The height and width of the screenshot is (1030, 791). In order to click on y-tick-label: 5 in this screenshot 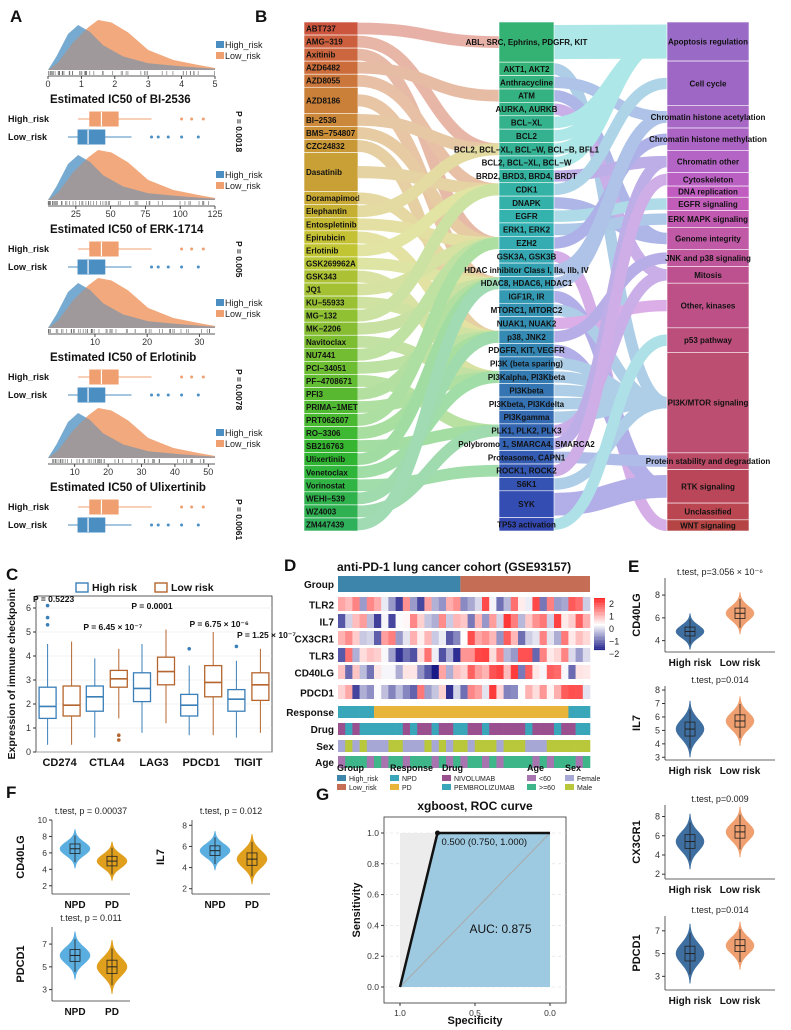, I will do `click(28, 632)`.